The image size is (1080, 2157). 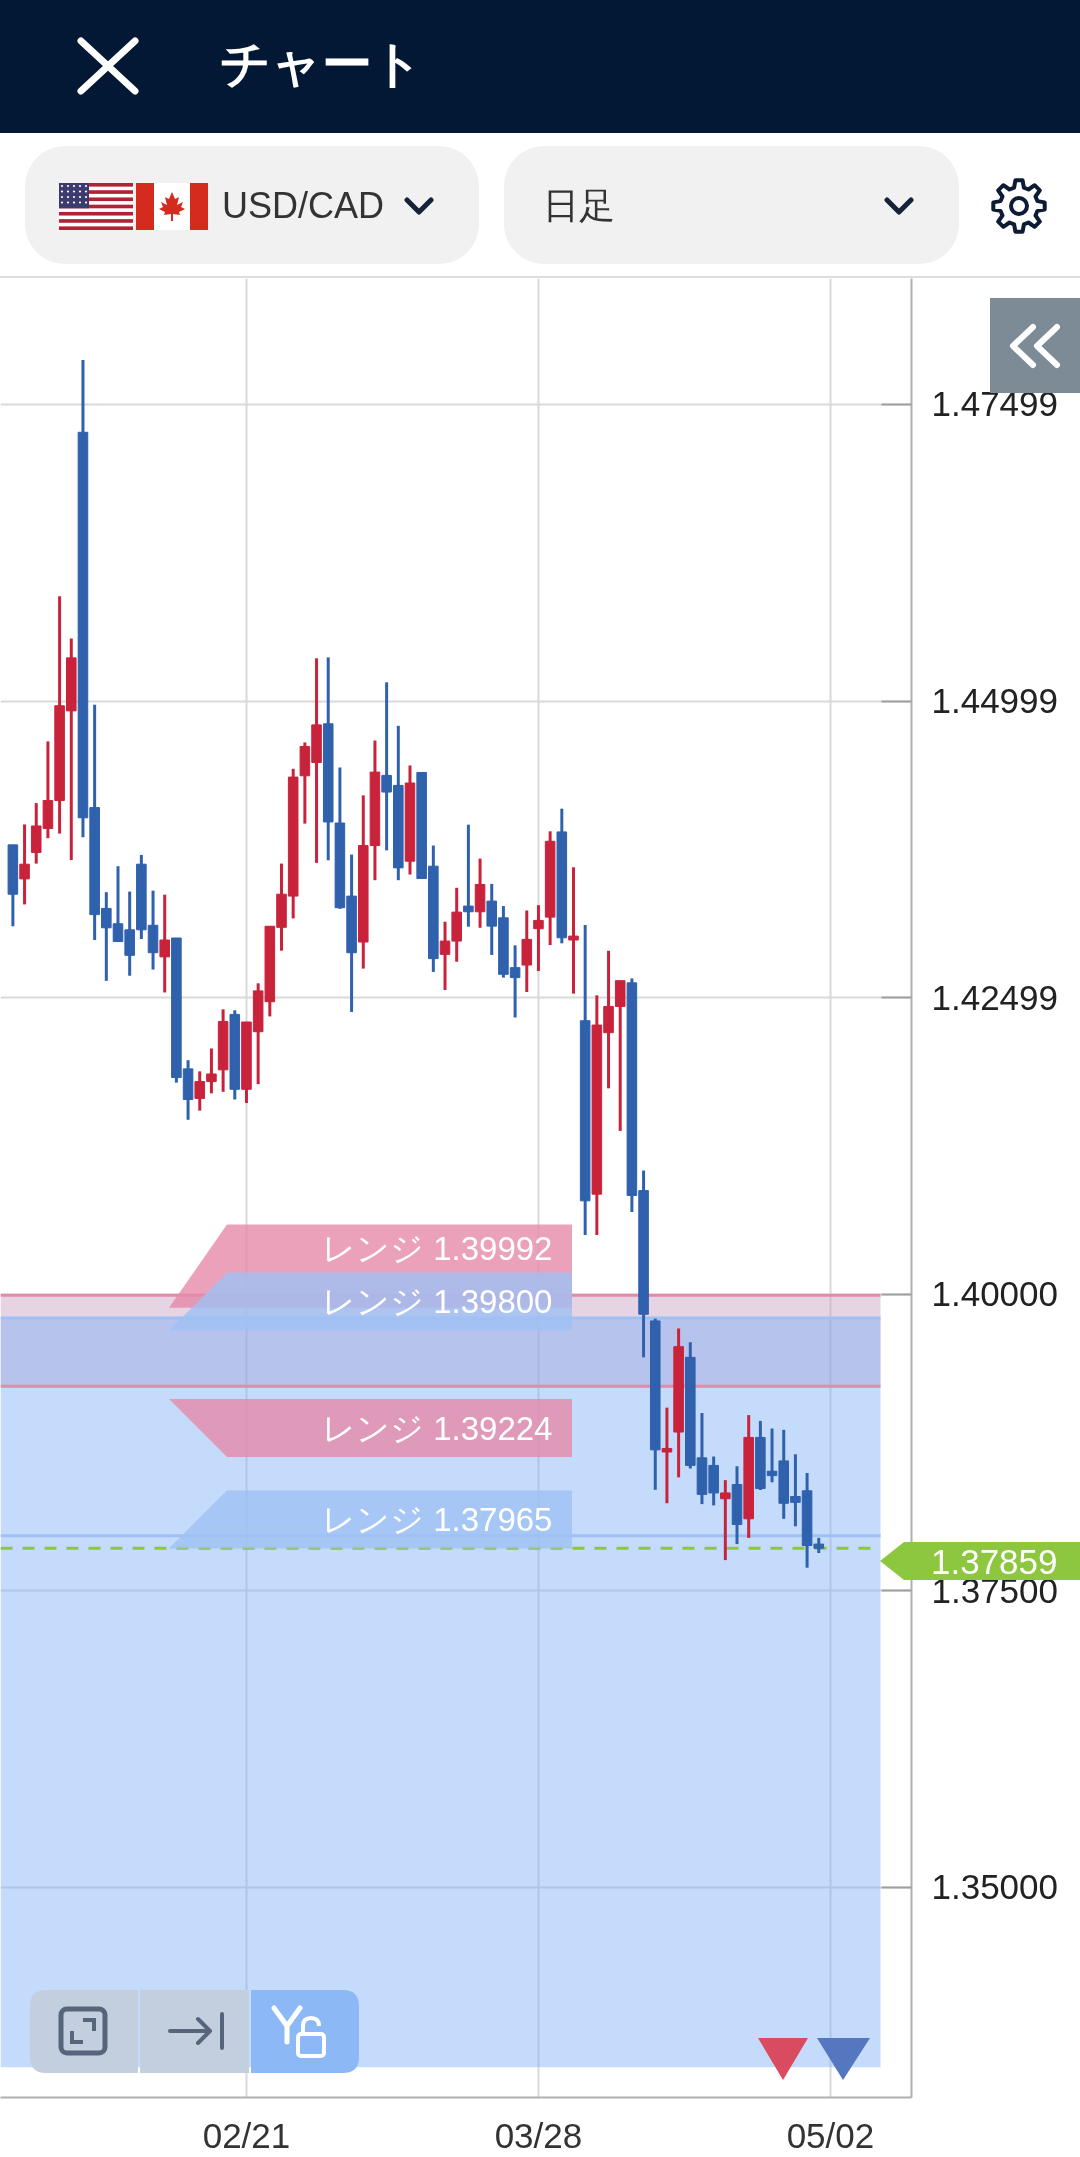 What do you see at coordinates (303, 206) in the screenshot?
I see `chart-subtitle: USD/CAD` at bounding box center [303, 206].